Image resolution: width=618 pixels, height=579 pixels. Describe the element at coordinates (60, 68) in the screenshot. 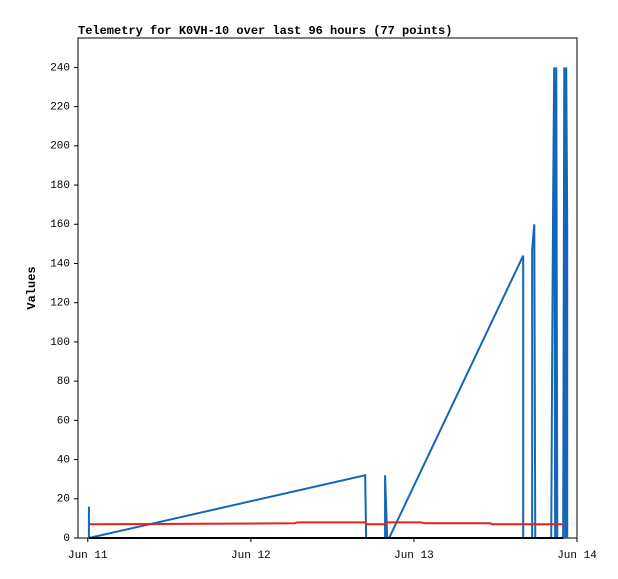

I see `y-tick-label: 240` at that location.